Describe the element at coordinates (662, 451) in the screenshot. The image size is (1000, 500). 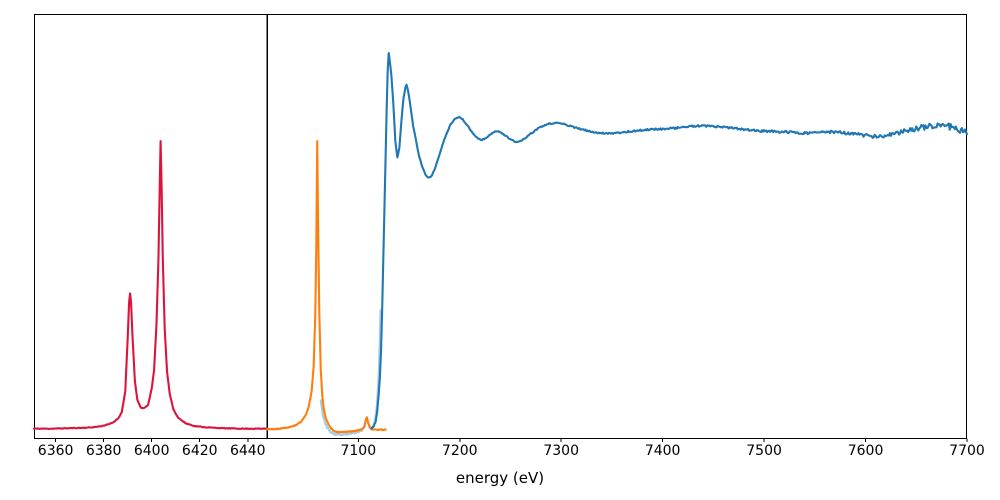
I see `x-tick-label: 7400` at that location.